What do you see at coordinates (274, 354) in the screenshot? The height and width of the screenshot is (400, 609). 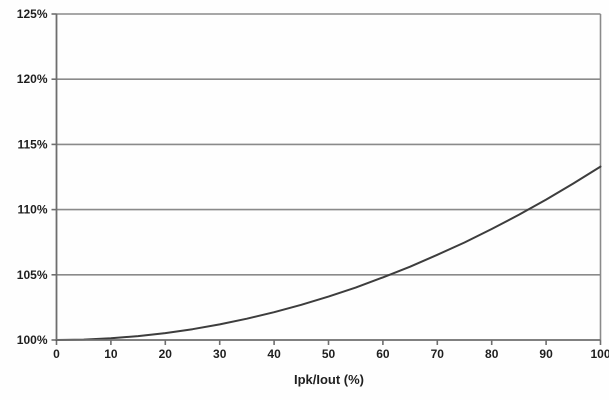 I see `x-tick-label: 40` at bounding box center [274, 354].